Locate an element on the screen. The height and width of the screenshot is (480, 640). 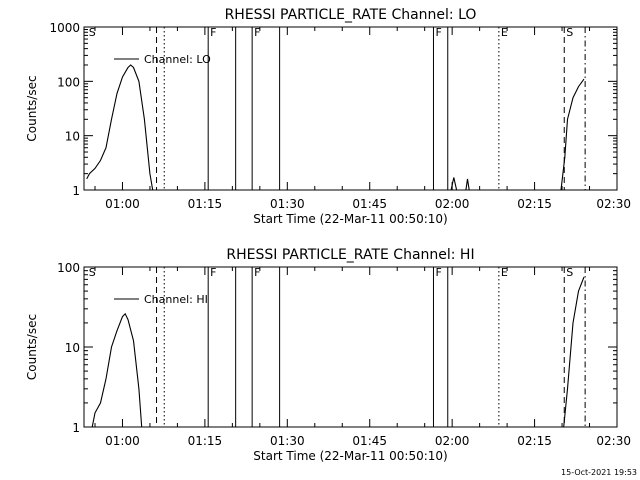
panel1-legend-entry: Channel: LO is located at coordinates (177, 59).